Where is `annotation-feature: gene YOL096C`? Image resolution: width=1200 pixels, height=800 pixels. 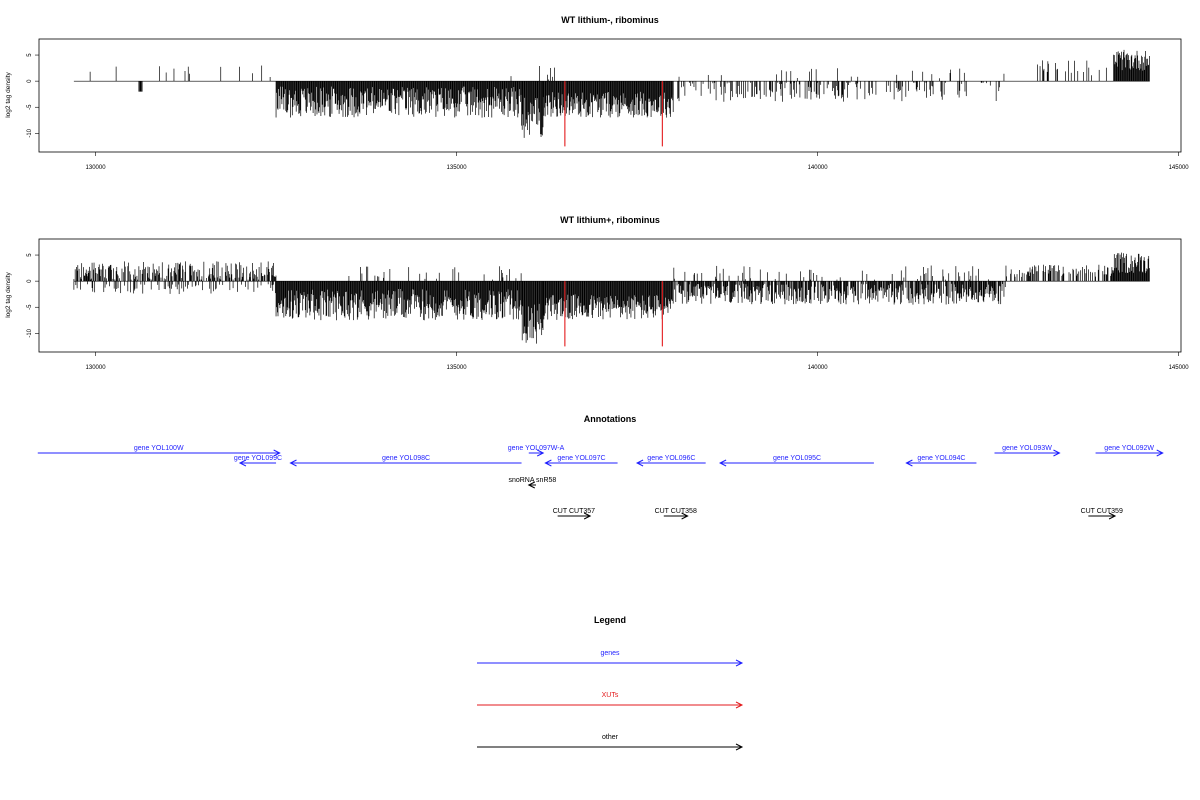
annotation-feature: gene YOL096C is located at coordinates (670, 461).